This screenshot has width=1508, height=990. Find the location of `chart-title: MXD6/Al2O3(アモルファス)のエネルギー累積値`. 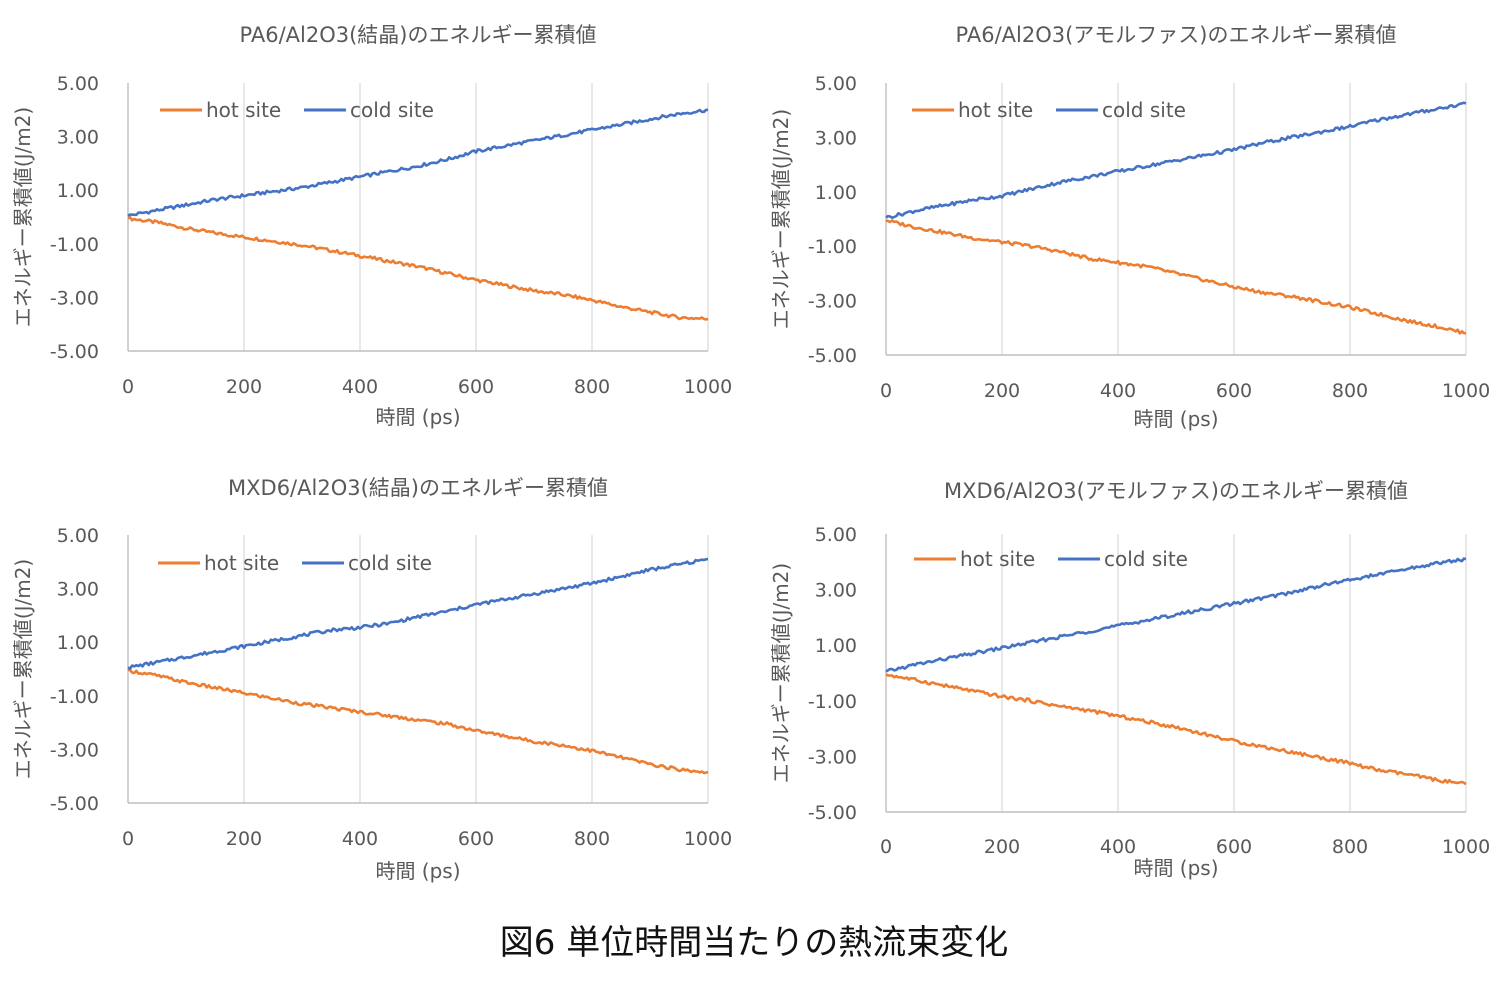

chart-title: MXD6/Al2O3(アモルファス)のエネルギー累積値 is located at coordinates (1176, 491).